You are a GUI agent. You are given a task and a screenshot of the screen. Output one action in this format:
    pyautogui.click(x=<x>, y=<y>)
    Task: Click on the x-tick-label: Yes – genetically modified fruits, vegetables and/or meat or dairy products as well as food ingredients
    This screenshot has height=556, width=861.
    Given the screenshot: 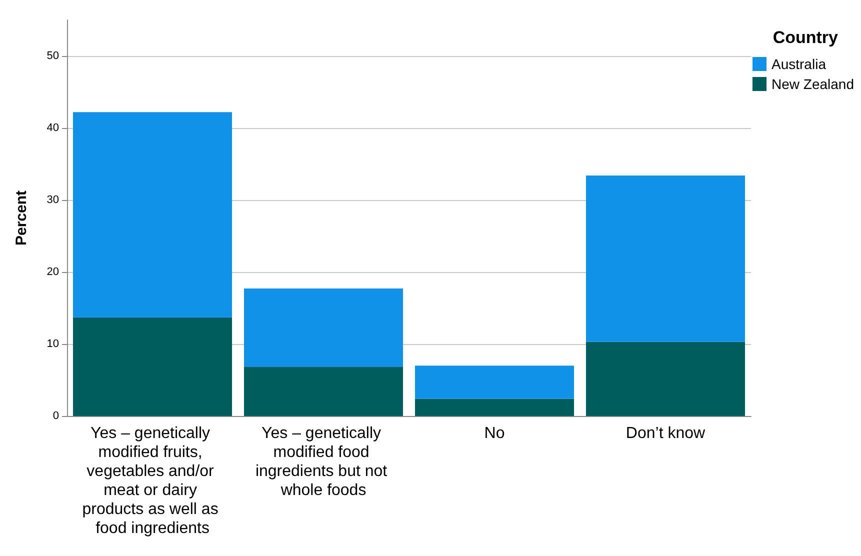 What is the action you would take?
    pyautogui.click(x=152, y=481)
    